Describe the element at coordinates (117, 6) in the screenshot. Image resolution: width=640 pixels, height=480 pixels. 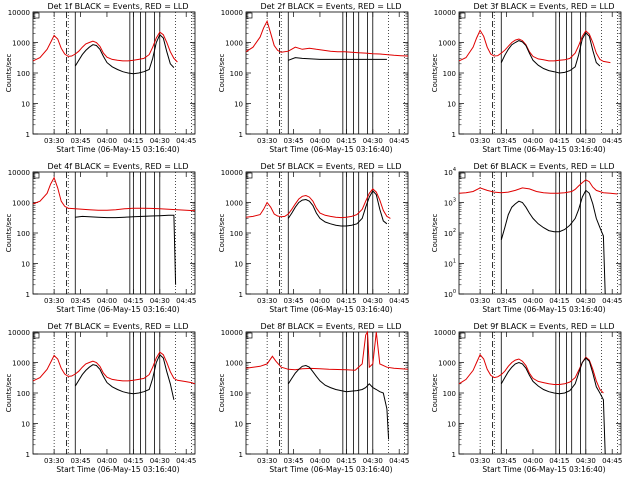
I see `chart-title: Det 1f BLACK = Events, RED = LLD` at that location.